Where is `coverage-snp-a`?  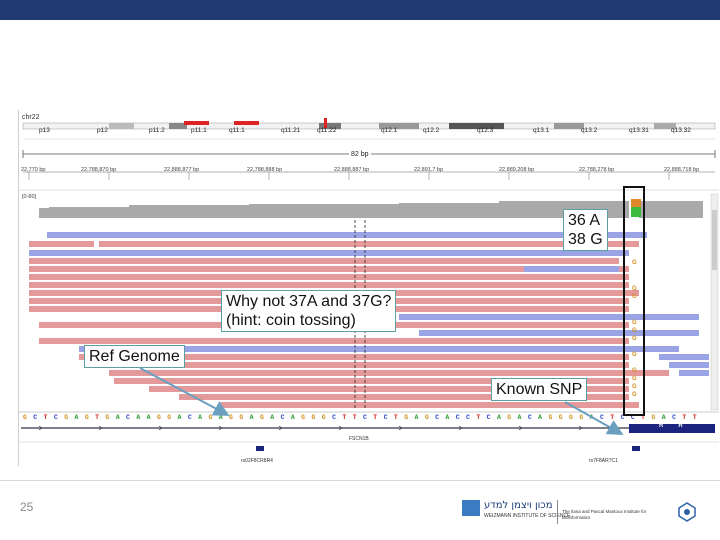
coverage-snp-a is located at coordinates (636, 212).